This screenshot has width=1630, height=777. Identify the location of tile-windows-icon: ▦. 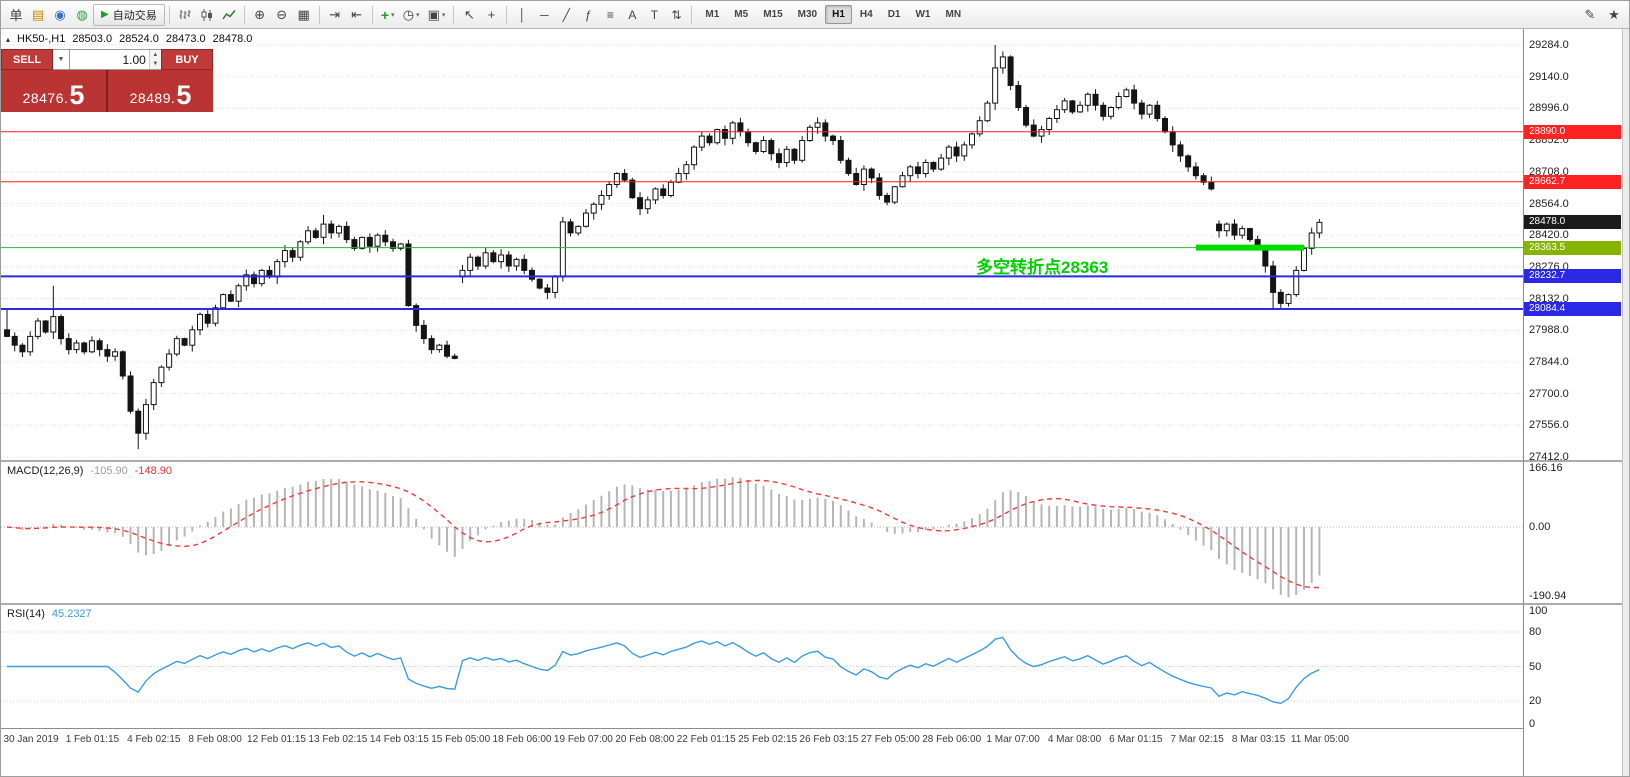
(303, 14).